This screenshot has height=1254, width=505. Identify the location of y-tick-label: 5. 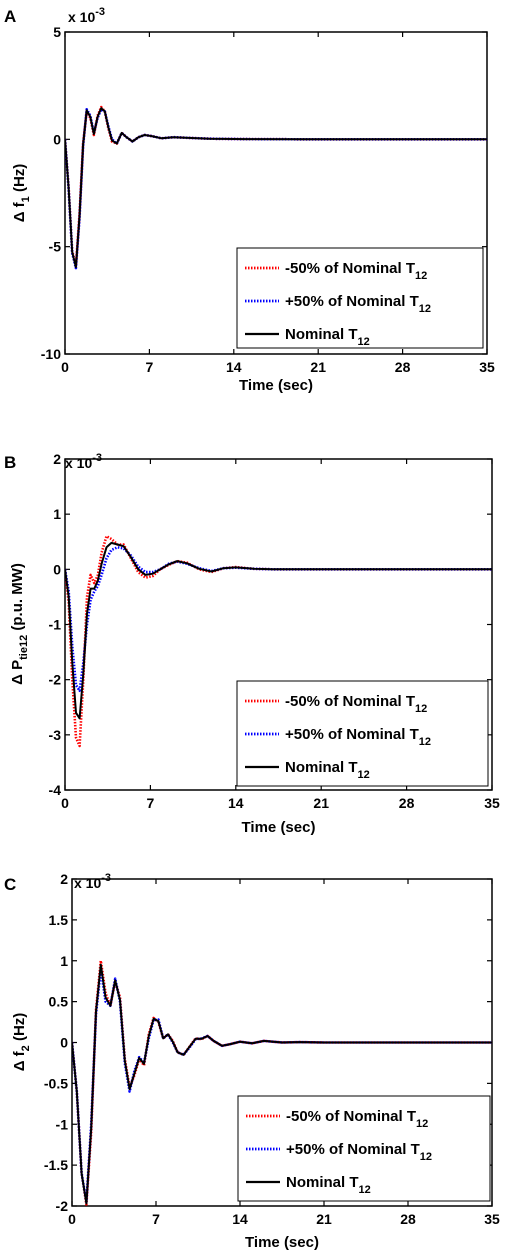
(57, 32).